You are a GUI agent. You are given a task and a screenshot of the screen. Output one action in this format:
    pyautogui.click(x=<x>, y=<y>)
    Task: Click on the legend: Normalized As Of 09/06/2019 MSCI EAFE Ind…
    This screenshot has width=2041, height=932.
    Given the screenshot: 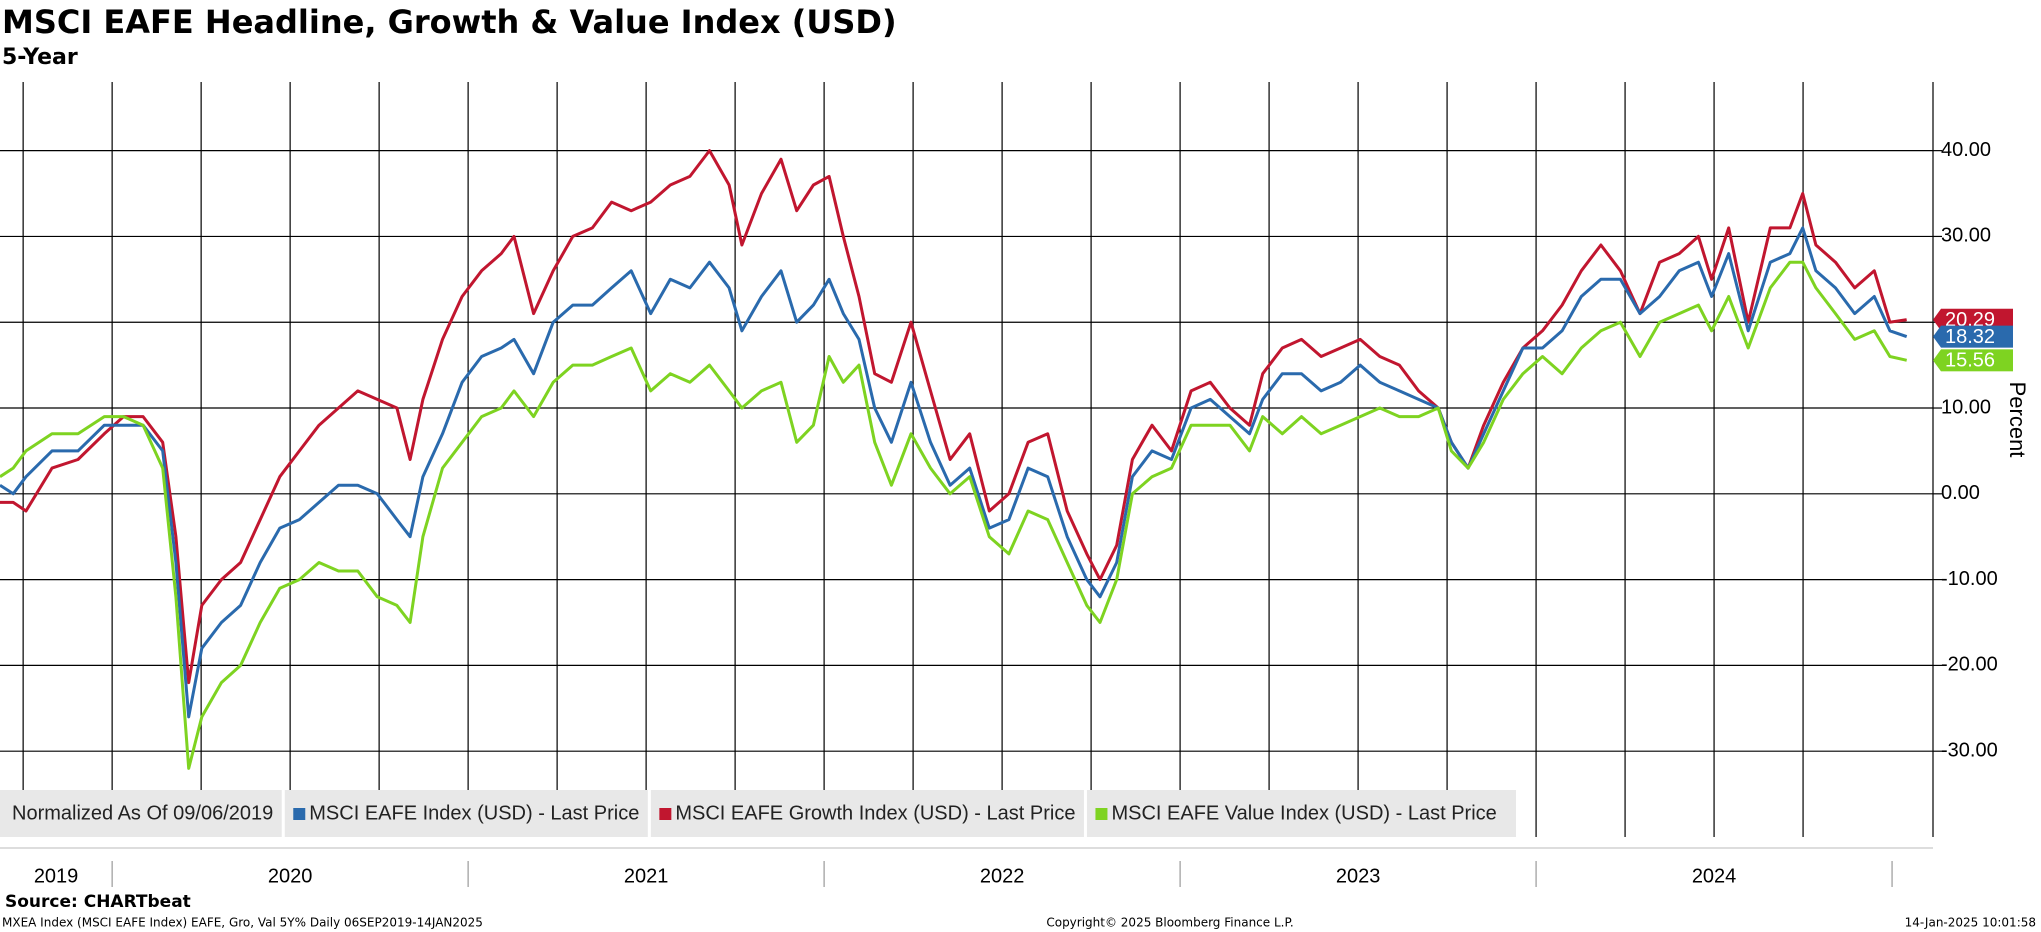 What is the action you would take?
    pyautogui.click(x=758, y=813)
    